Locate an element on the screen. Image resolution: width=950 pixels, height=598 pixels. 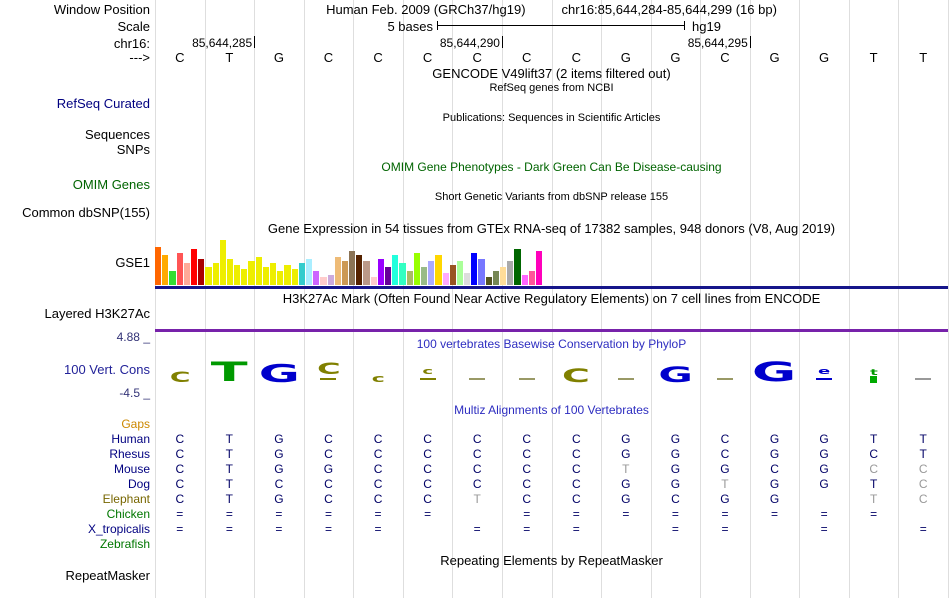
gtex-bar-chart is located at coordinates (349, 262).